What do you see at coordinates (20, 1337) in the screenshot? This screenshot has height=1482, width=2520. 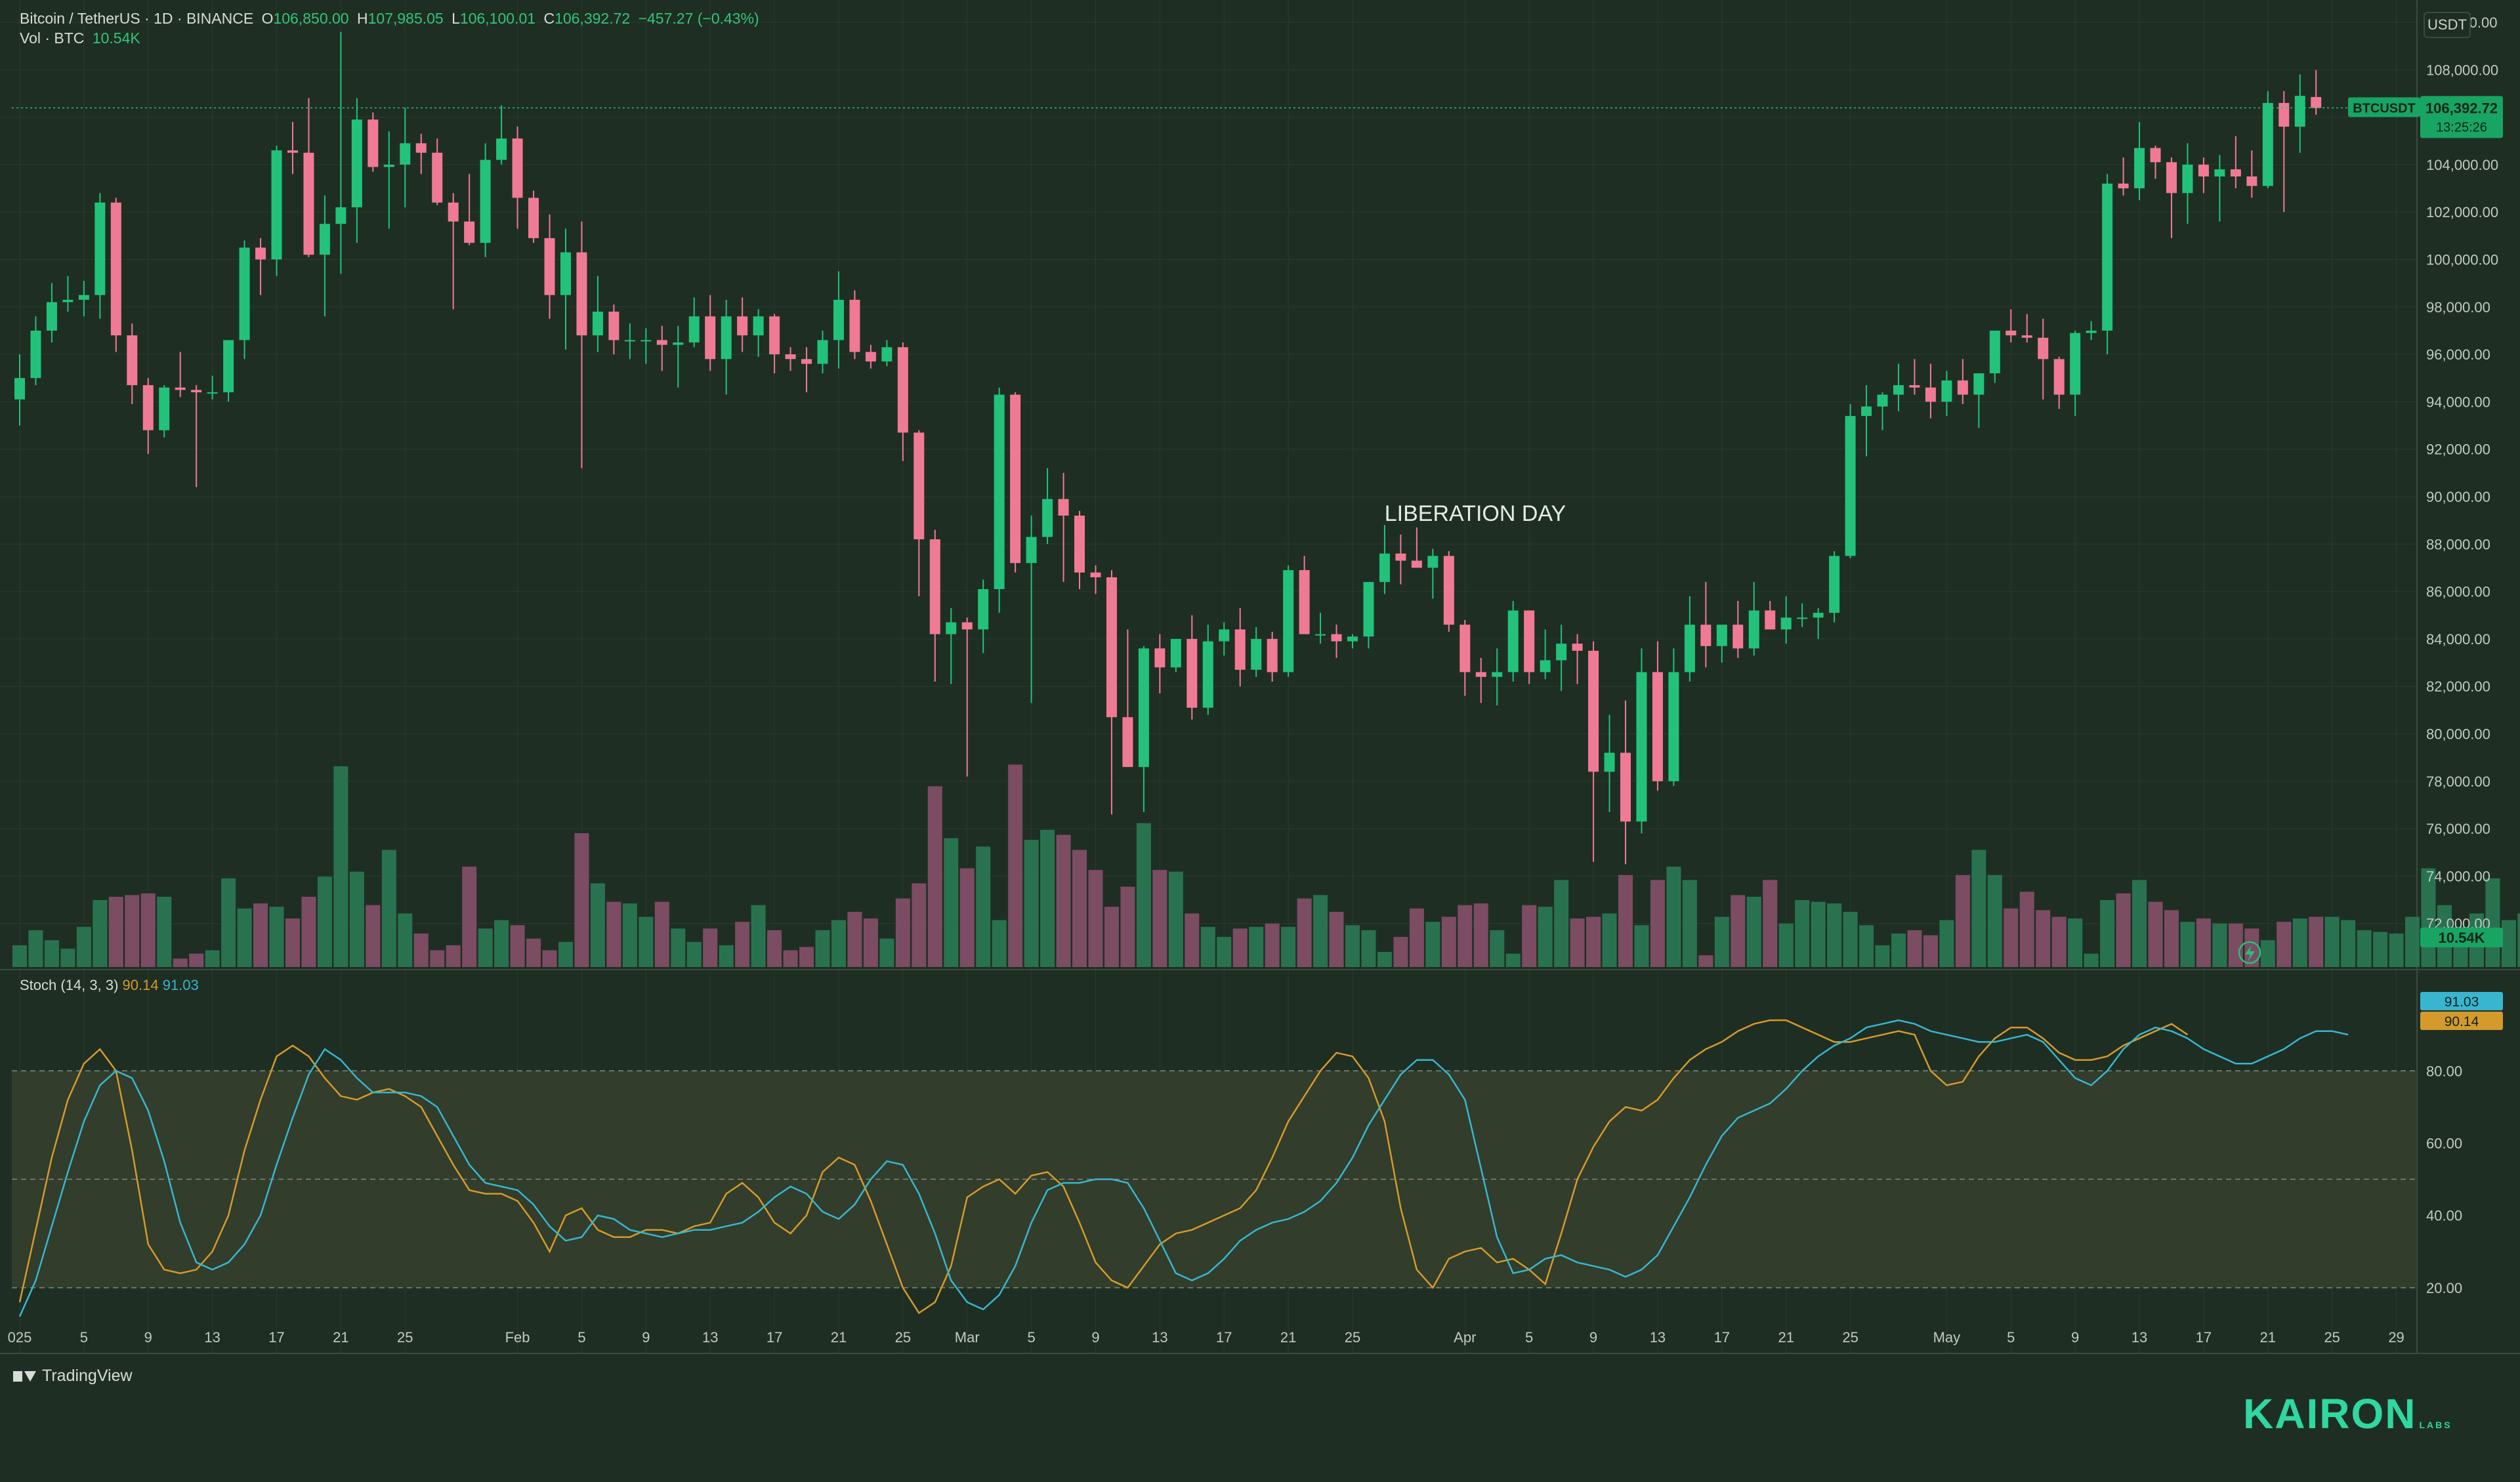 I see `date-tick-label: 025` at bounding box center [20, 1337].